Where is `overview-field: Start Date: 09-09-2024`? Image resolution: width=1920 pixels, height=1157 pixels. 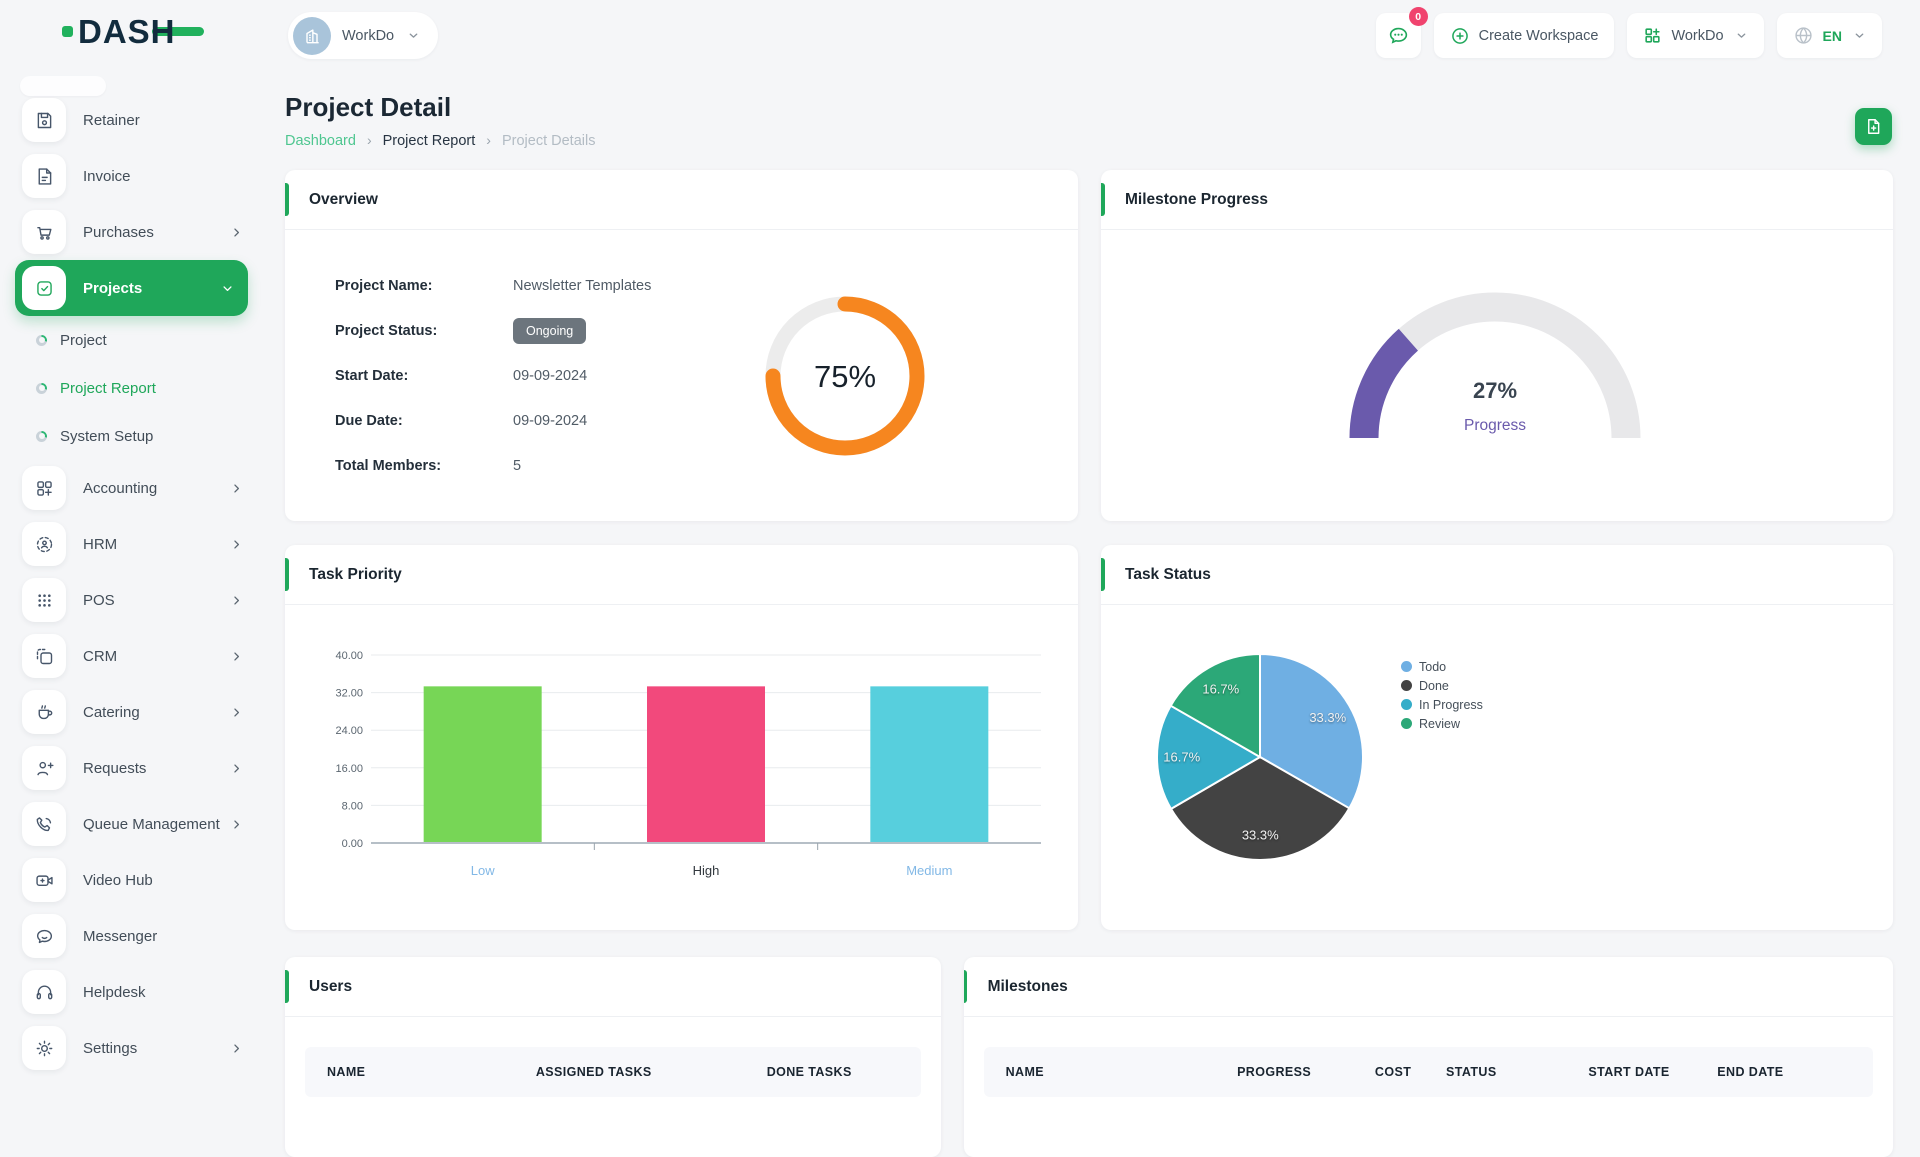 overview-field: Start Date: 09-09-2024 is located at coordinates (461, 375).